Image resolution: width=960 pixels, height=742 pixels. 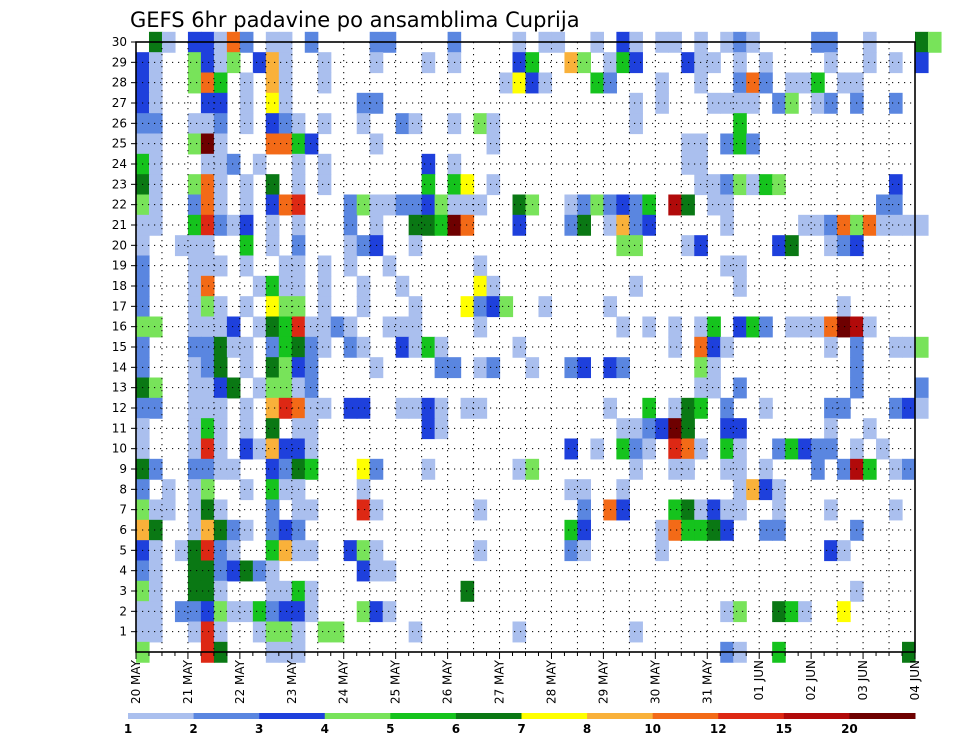 I want to click on legend-label: 8, so click(x=587, y=729).